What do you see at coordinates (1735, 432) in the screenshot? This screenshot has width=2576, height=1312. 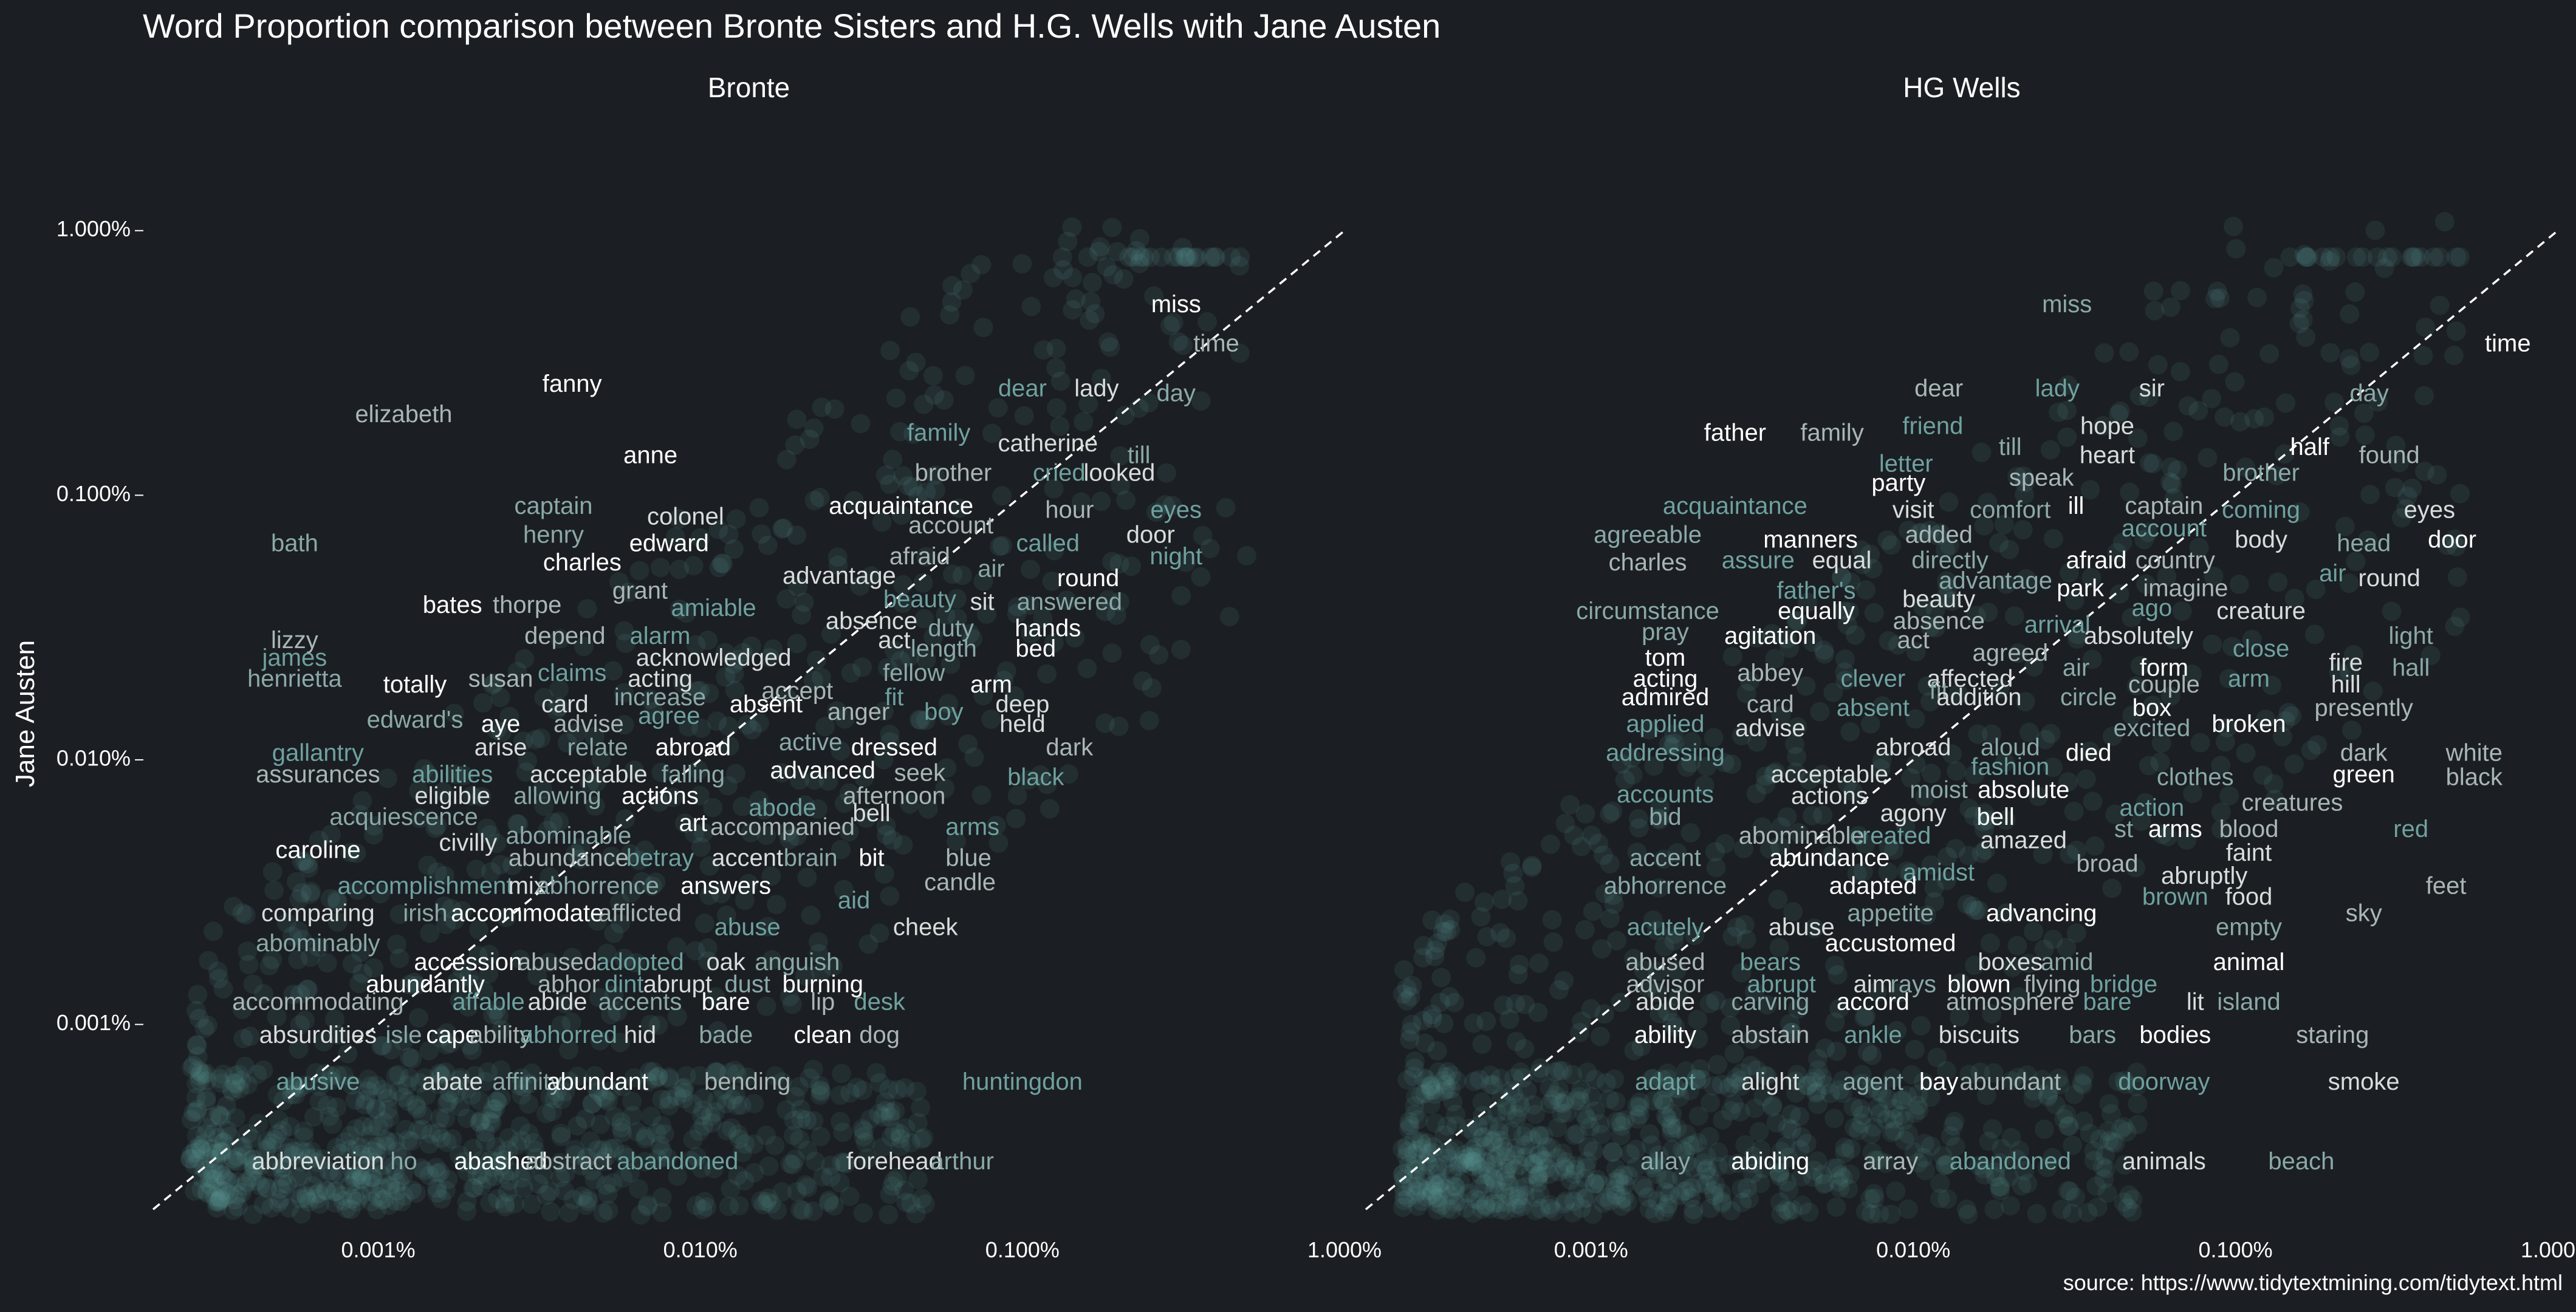 I see `word-label: father` at bounding box center [1735, 432].